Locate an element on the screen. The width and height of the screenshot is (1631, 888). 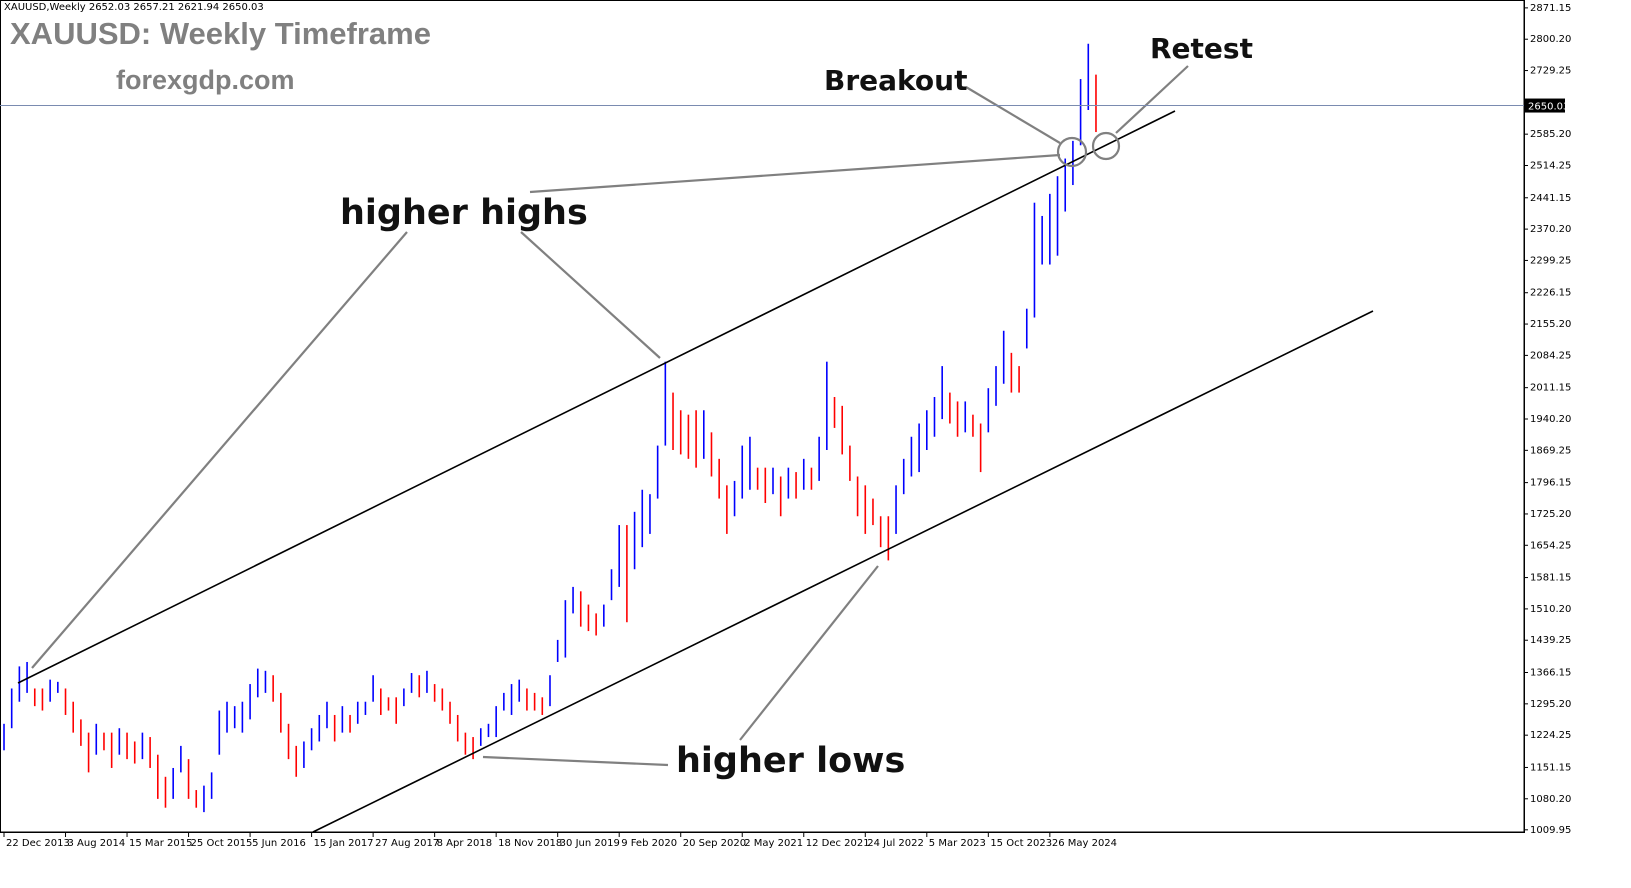
y-tick-label: 1581.15 is located at coordinates (1550, 578).